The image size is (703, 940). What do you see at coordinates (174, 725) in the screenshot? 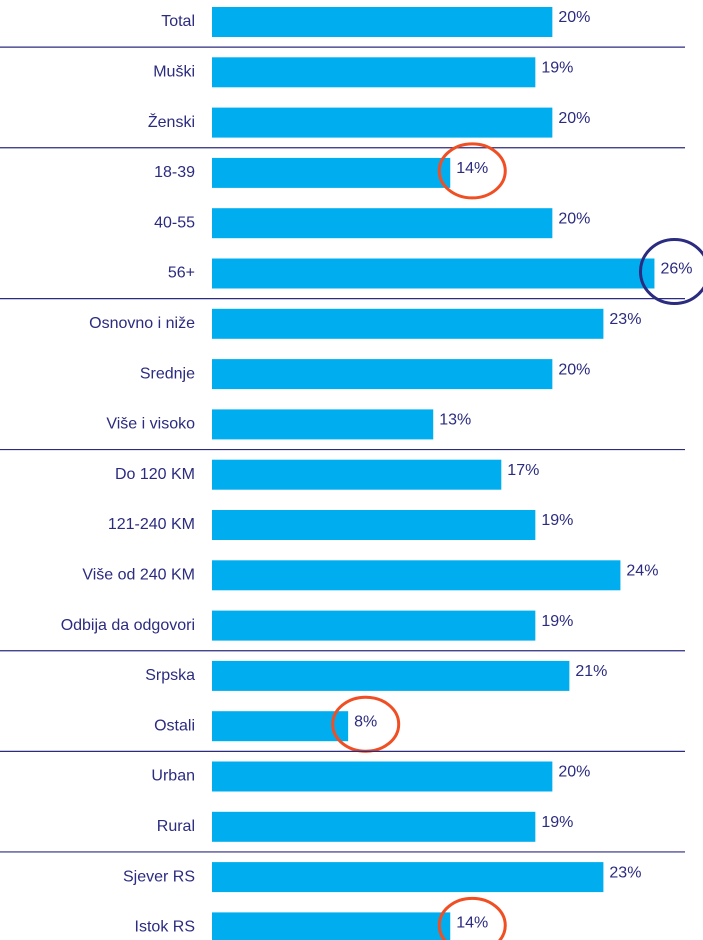
I see `category-label: Ostali` at bounding box center [174, 725].